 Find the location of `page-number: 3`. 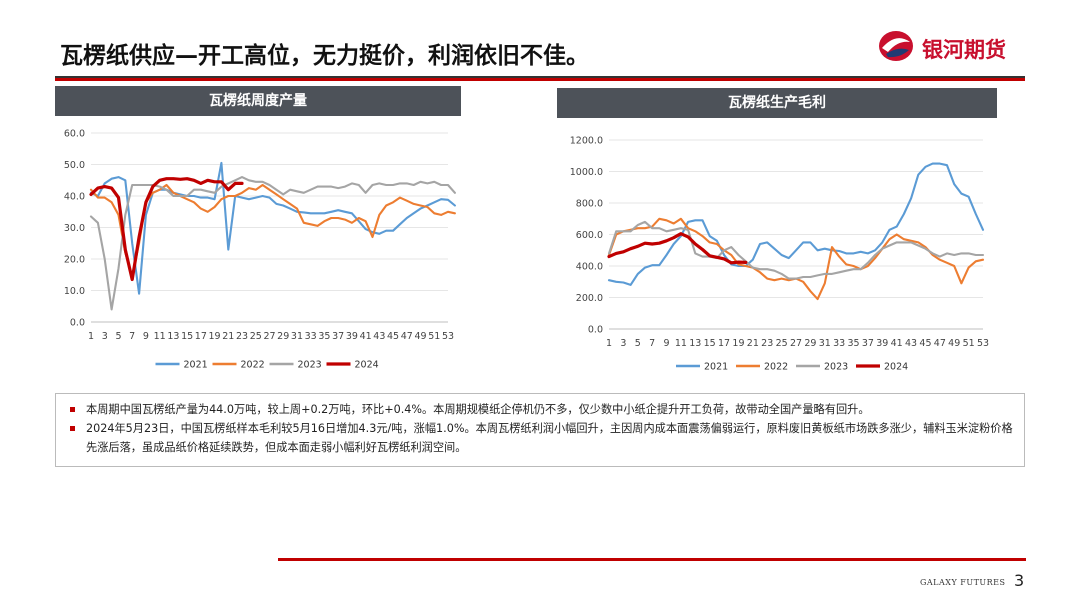

page-number: 3 is located at coordinates (1019, 580).